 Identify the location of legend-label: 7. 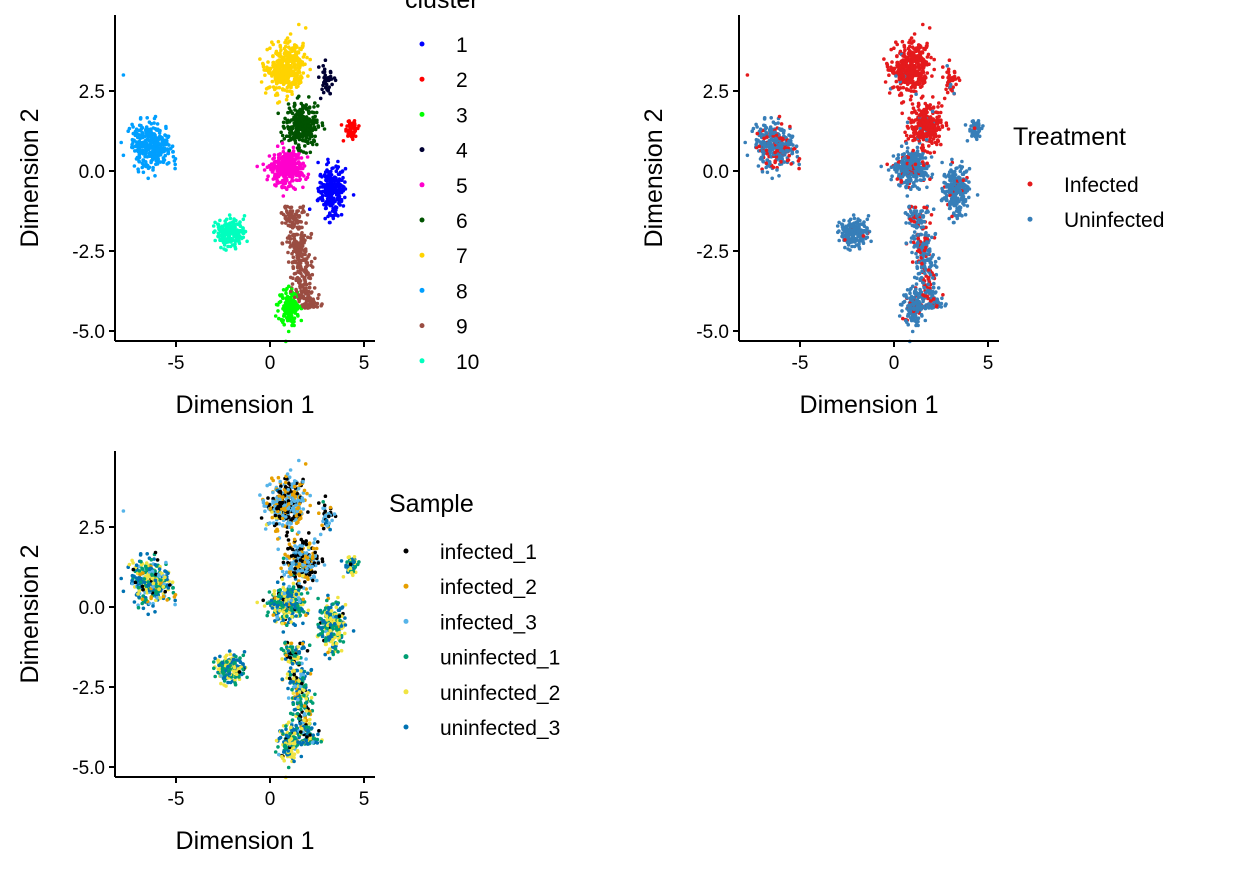
(462, 256).